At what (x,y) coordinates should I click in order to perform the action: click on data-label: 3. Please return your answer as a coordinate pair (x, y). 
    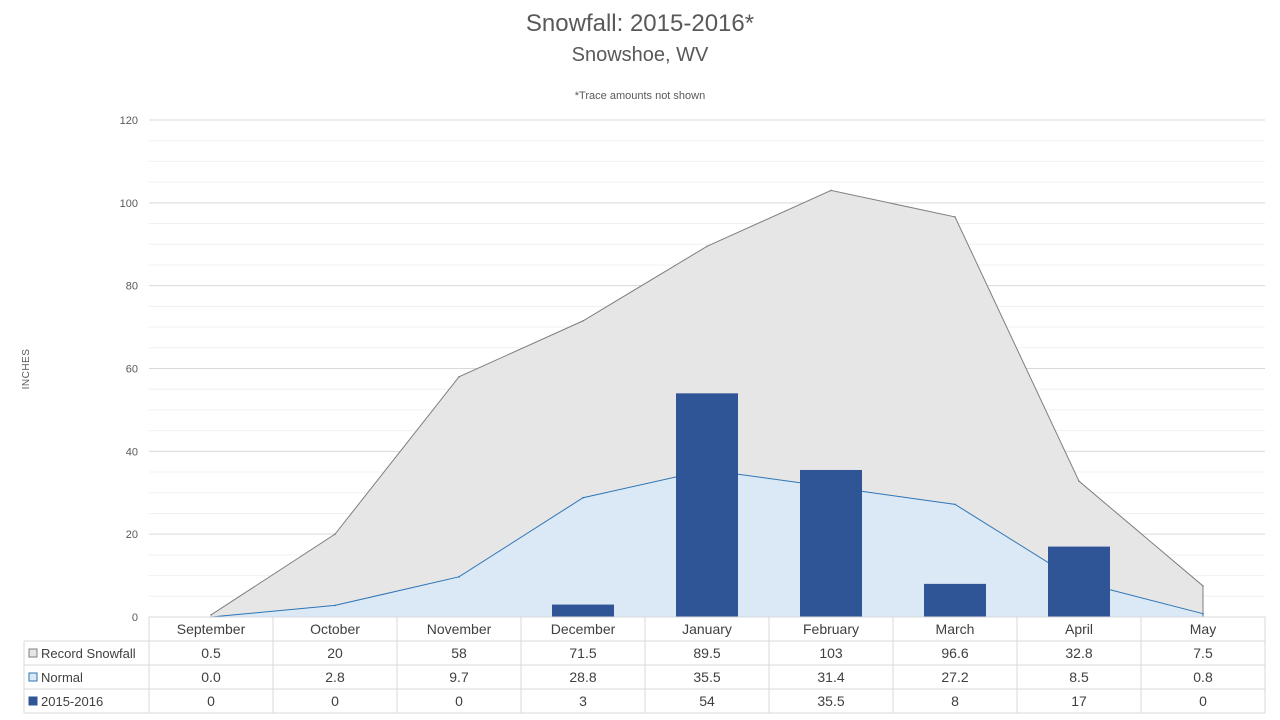
    Looking at the image, I should click on (583, 701).